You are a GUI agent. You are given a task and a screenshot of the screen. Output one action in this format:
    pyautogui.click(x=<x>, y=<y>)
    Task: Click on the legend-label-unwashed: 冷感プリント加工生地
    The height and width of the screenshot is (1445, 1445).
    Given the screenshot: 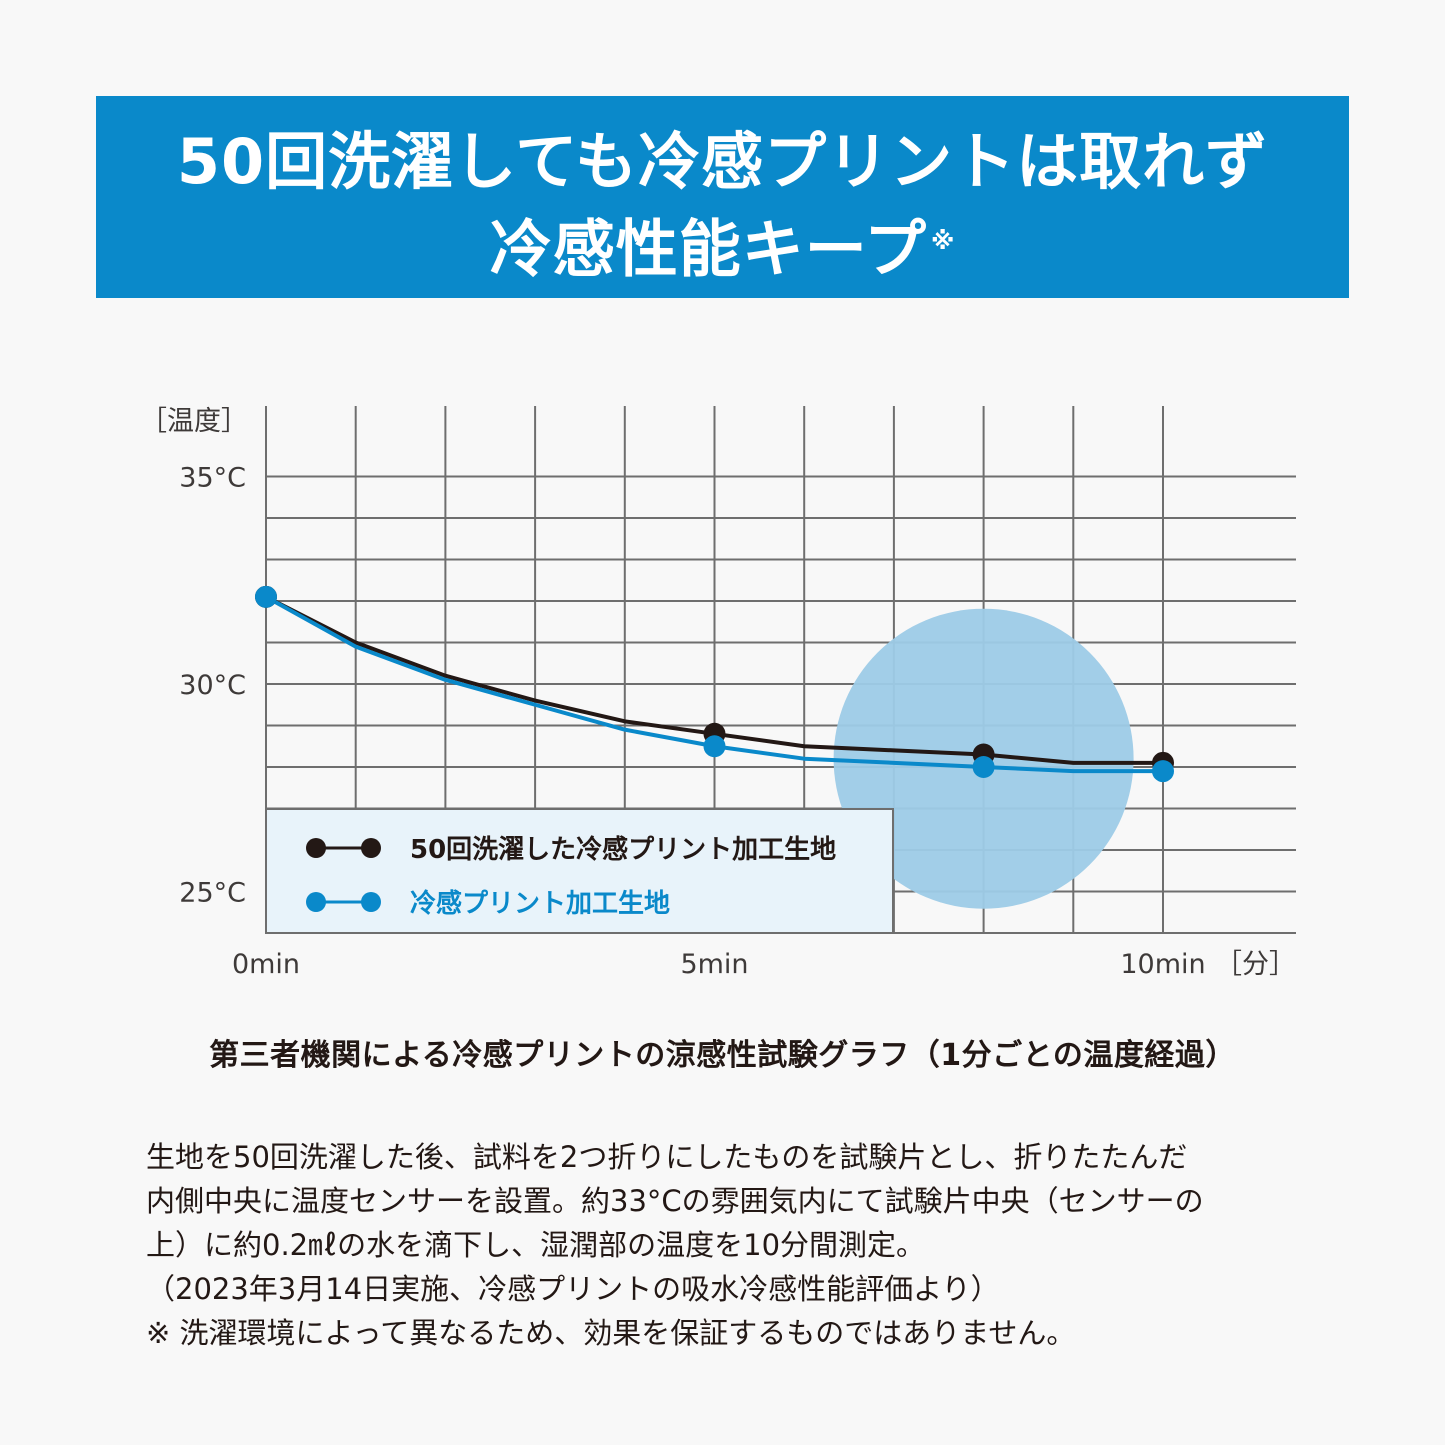 What is the action you would take?
    pyautogui.click(x=540, y=903)
    